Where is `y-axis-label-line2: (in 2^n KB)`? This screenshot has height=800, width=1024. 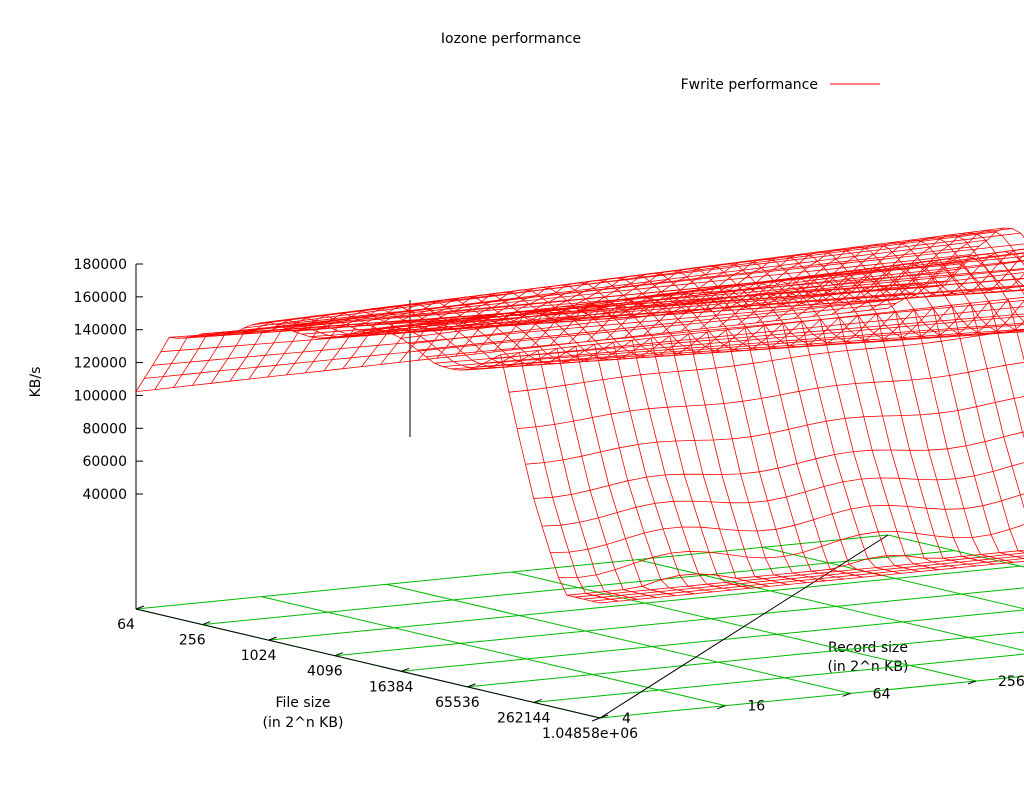 y-axis-label-line2: (in 2^n KB) is located at coordinates (868, 667).